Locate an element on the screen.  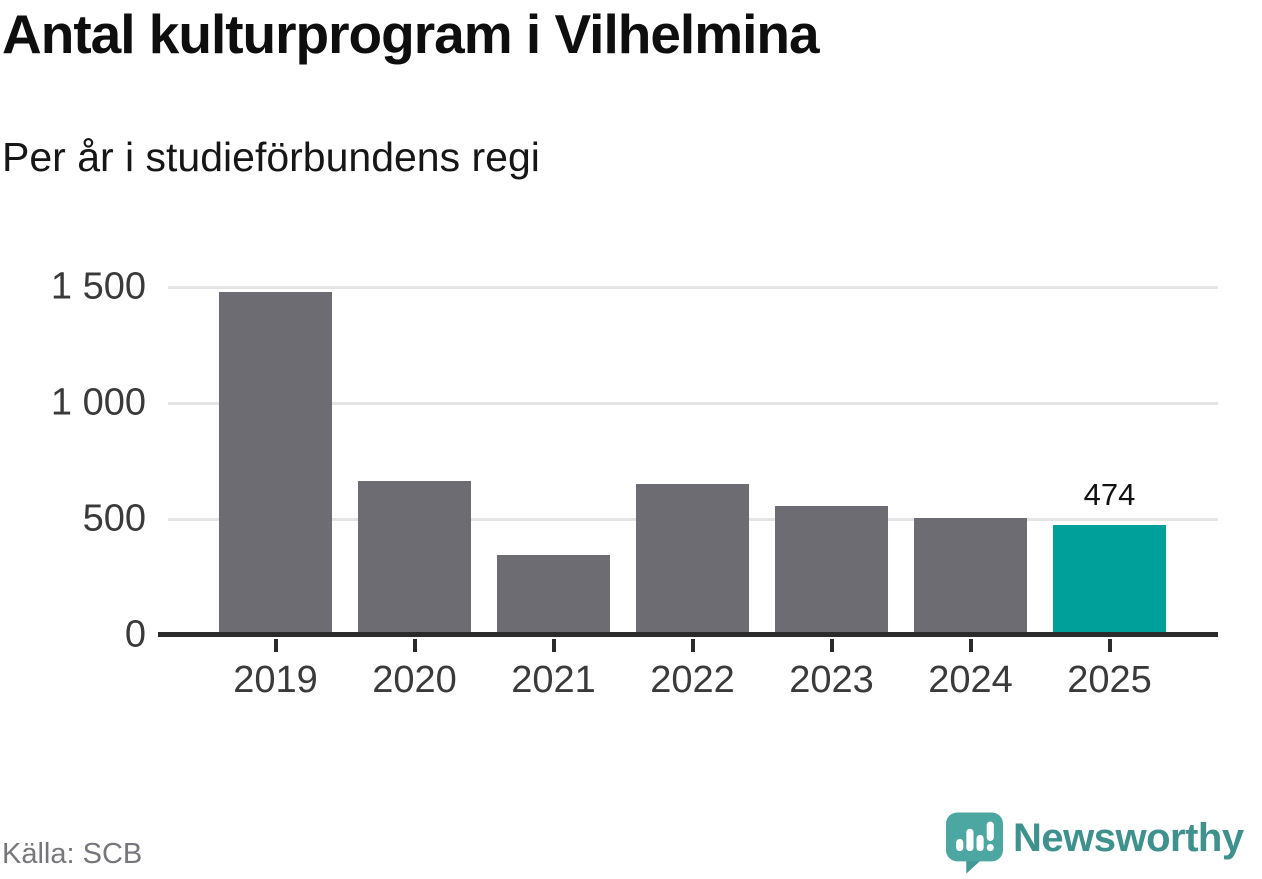
y-tick-label-500: 500 is located at coordinates (114, 518).